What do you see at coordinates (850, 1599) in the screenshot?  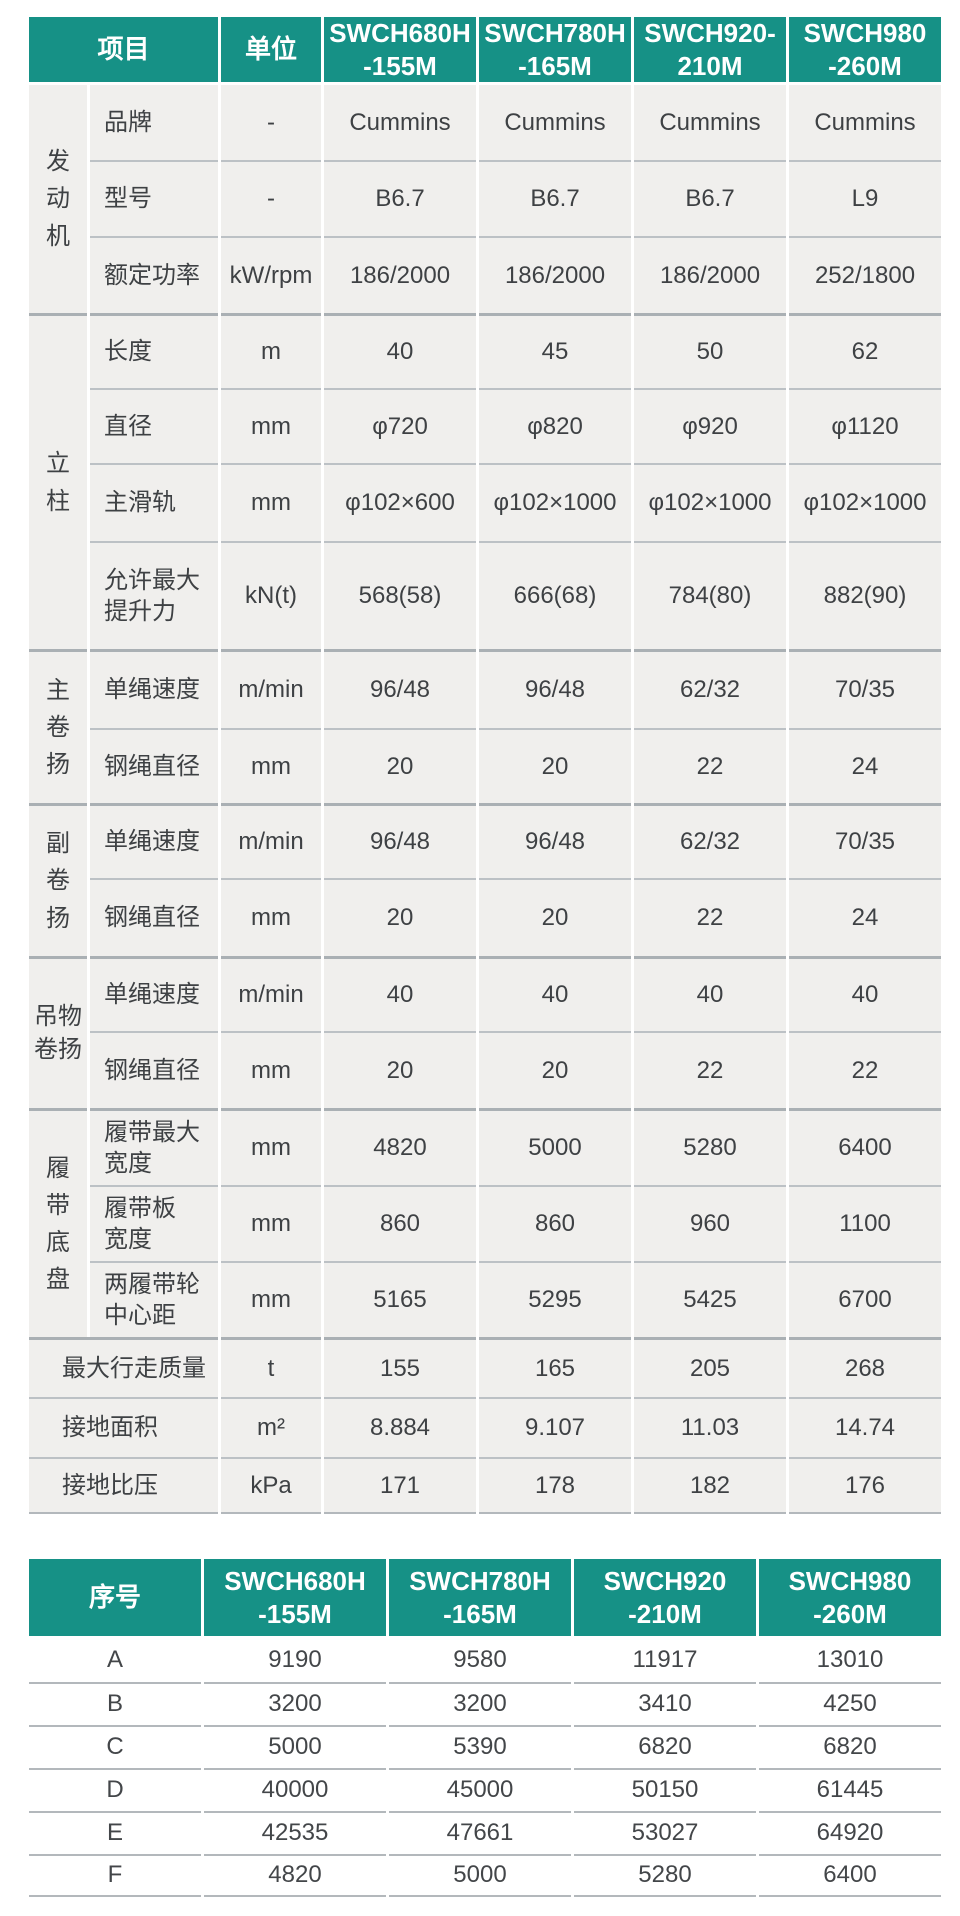 I see `dims-header-model-4: SWCH980 -260M` at bounding box center [850, 1599].